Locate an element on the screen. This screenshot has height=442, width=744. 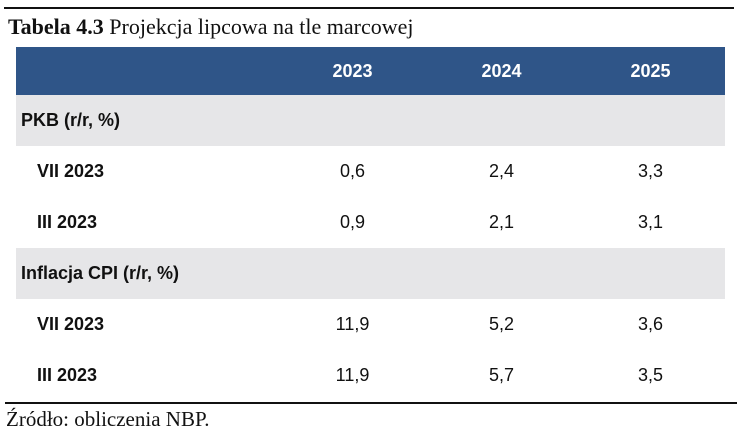
section-label: PKB (r/r, %) is located at coordinates (370, 120).